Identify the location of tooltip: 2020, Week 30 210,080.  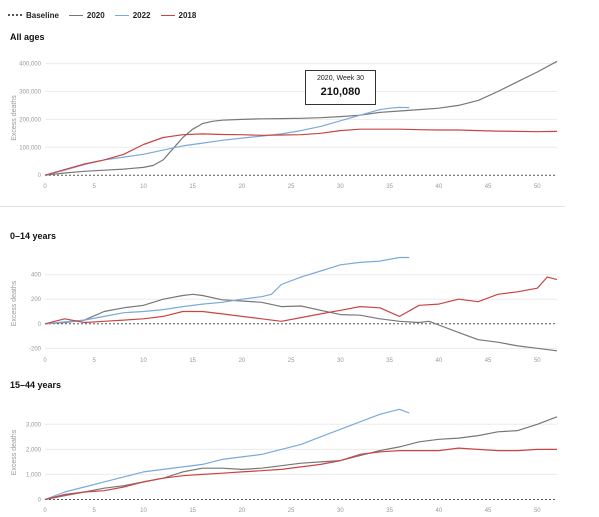
(340, 87).